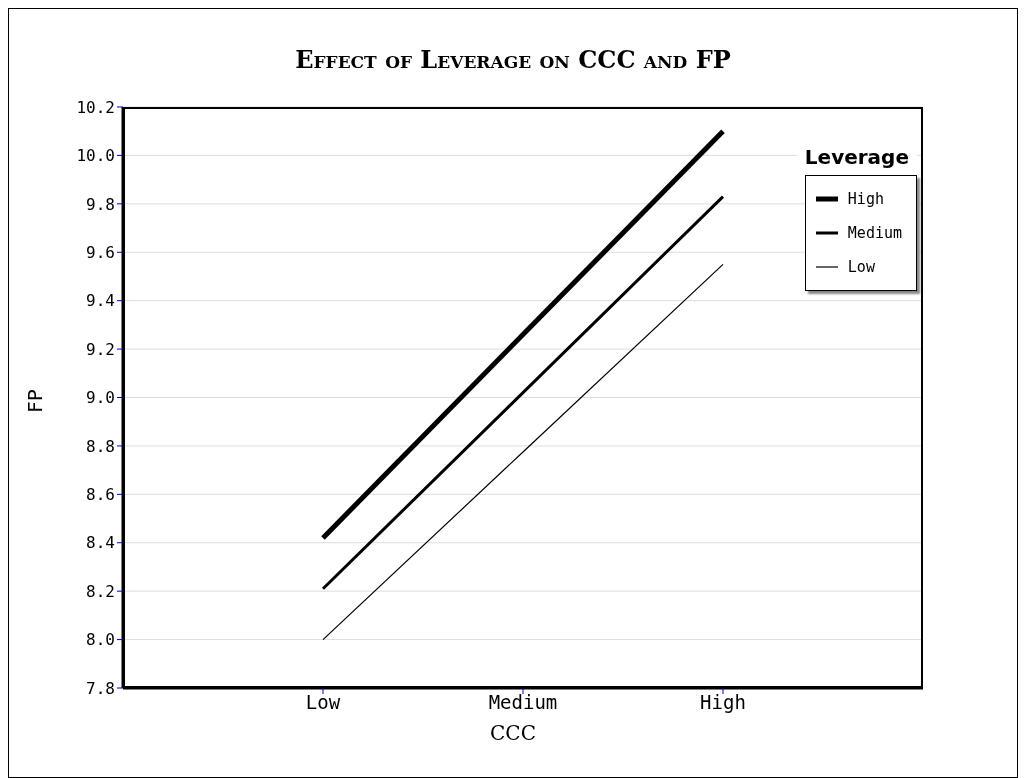  I want to click on legend-title: Leverage, so click(856, 157).